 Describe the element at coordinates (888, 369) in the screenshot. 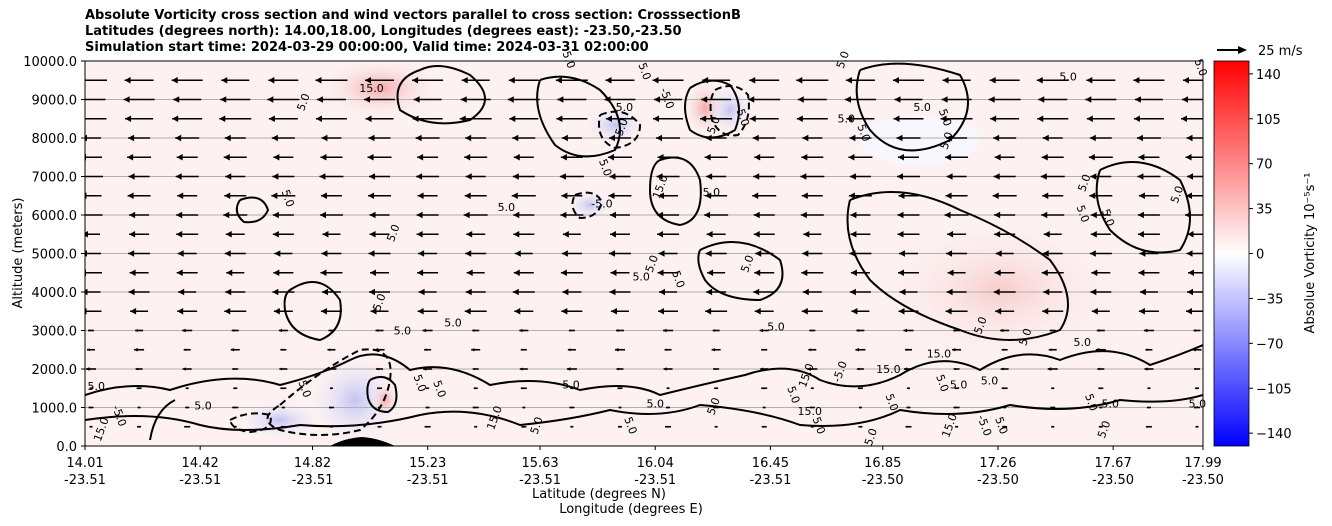

I see `contour-label: 15.0` at that location.